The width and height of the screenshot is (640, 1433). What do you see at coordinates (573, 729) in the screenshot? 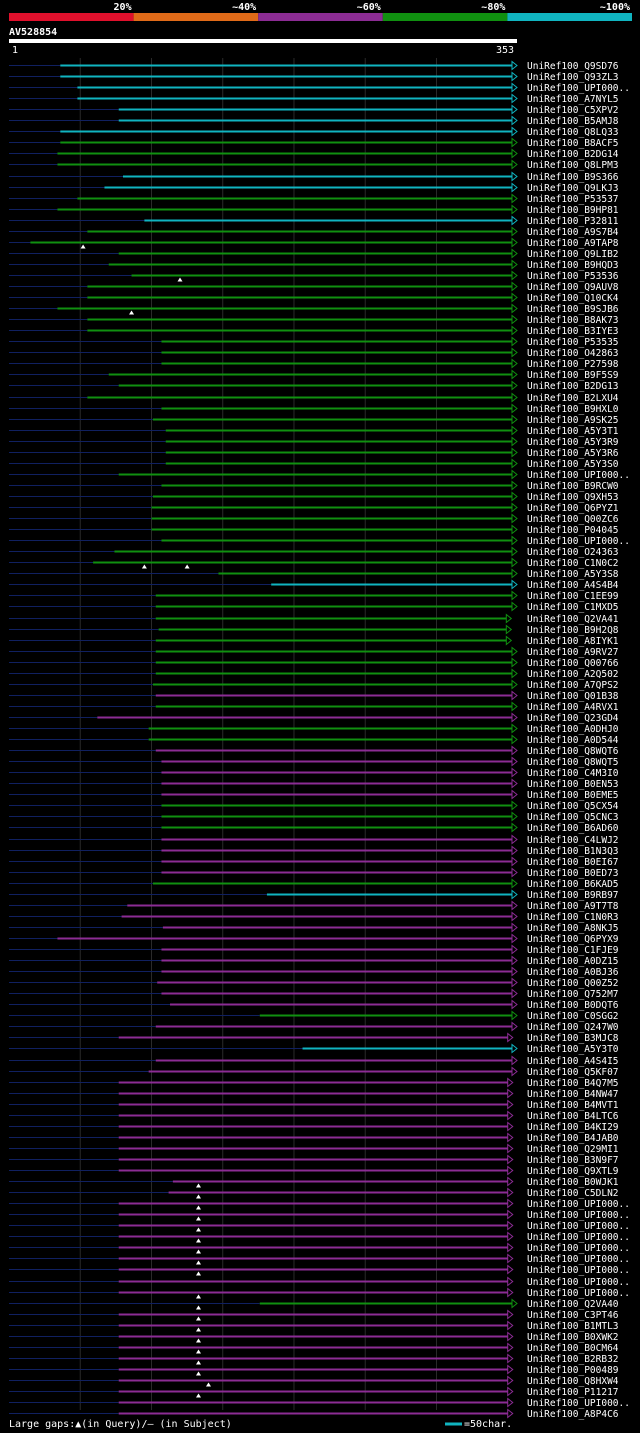
I see `hit-label: UniRef100_A0DHJ0` at bounding box center [573, 729].